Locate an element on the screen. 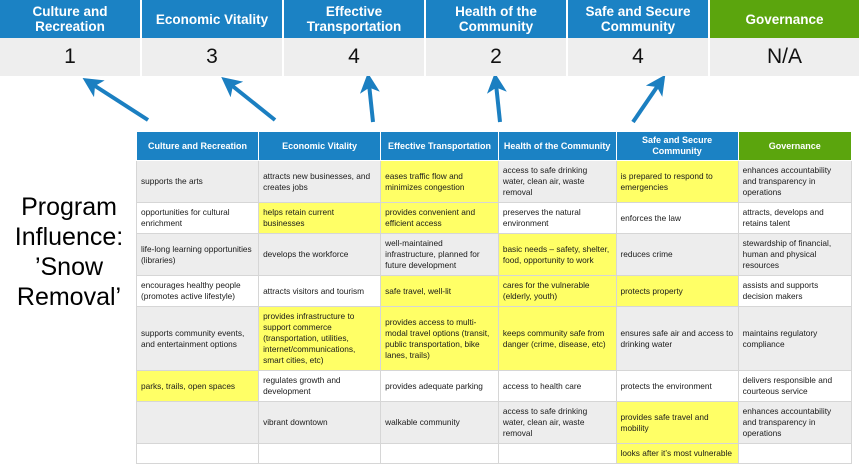 This screenshot has height=465, width=859. matrix-cell-r6-c5: protects the environment is located at coordinates (677, 386).